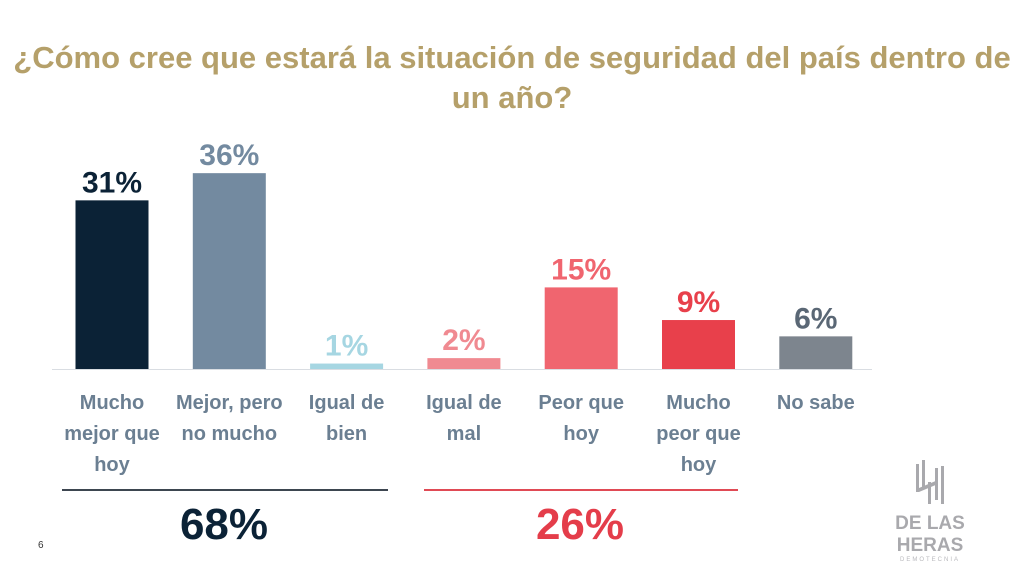 This screenshot has width=1024, height=576. I want to click on category-label: Peor que hoy, so click(581, 418).